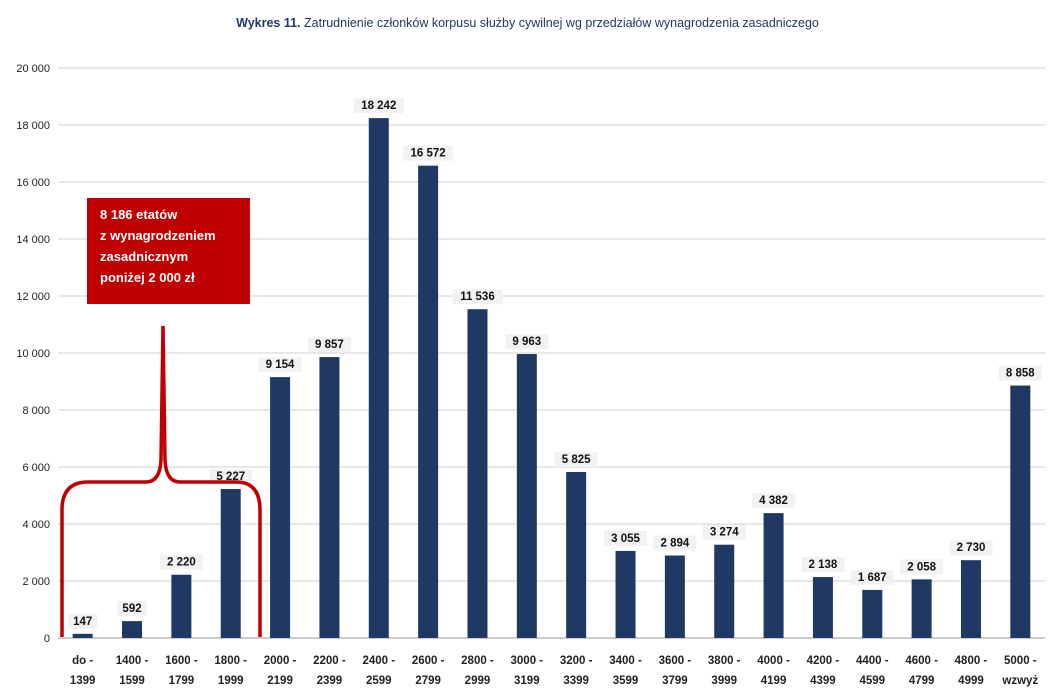 This screenshot has width=1055, height=693. Describe the element at coordinates (675, 661) in the screenshot. I see `x-category-label: 3600 -` at that location.